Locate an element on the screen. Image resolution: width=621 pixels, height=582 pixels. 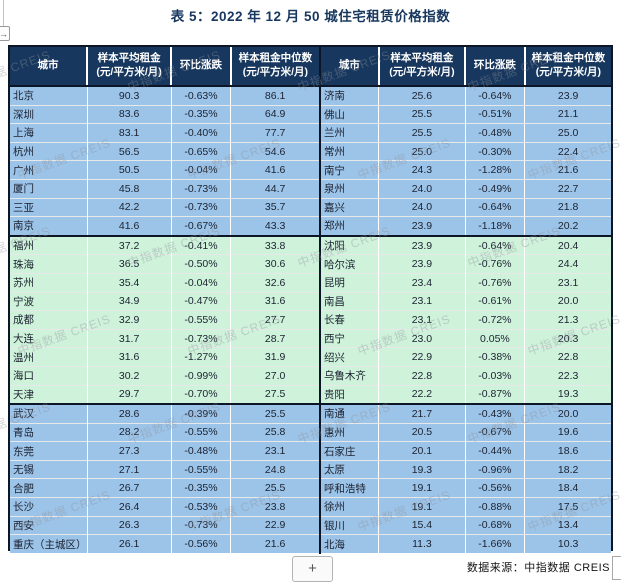
median-rent-cell: 21.3 is located at coordinates (567, 320).